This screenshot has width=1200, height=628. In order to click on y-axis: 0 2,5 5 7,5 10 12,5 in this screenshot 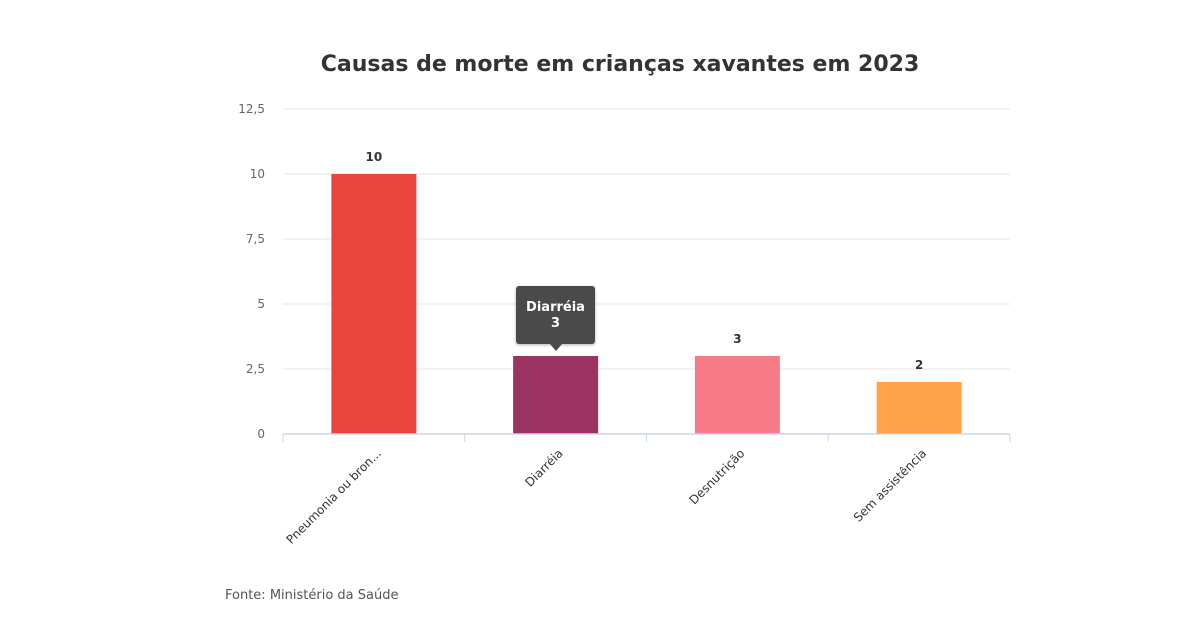, I will do `click(251, 271)`.